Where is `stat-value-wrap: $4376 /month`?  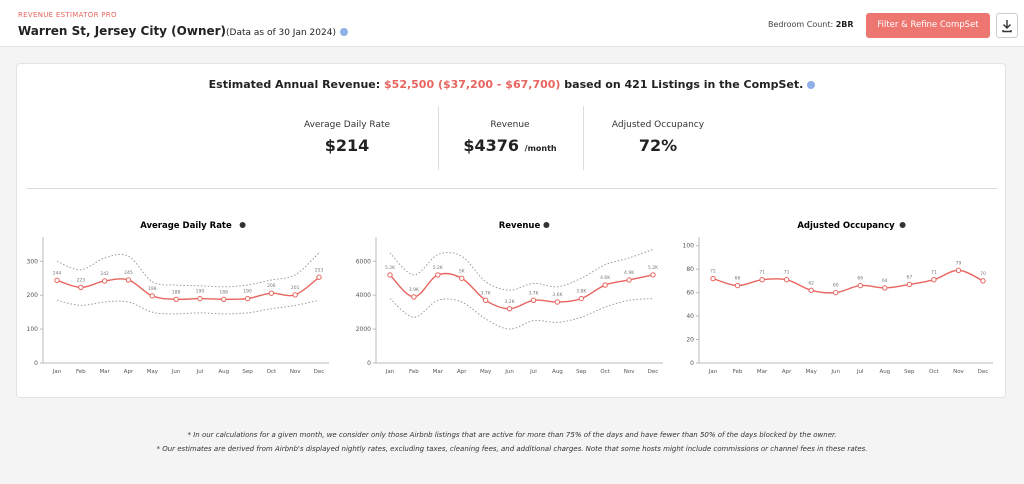
stat-value-wrap: $4376 /month is located at coordinates (510, 145).